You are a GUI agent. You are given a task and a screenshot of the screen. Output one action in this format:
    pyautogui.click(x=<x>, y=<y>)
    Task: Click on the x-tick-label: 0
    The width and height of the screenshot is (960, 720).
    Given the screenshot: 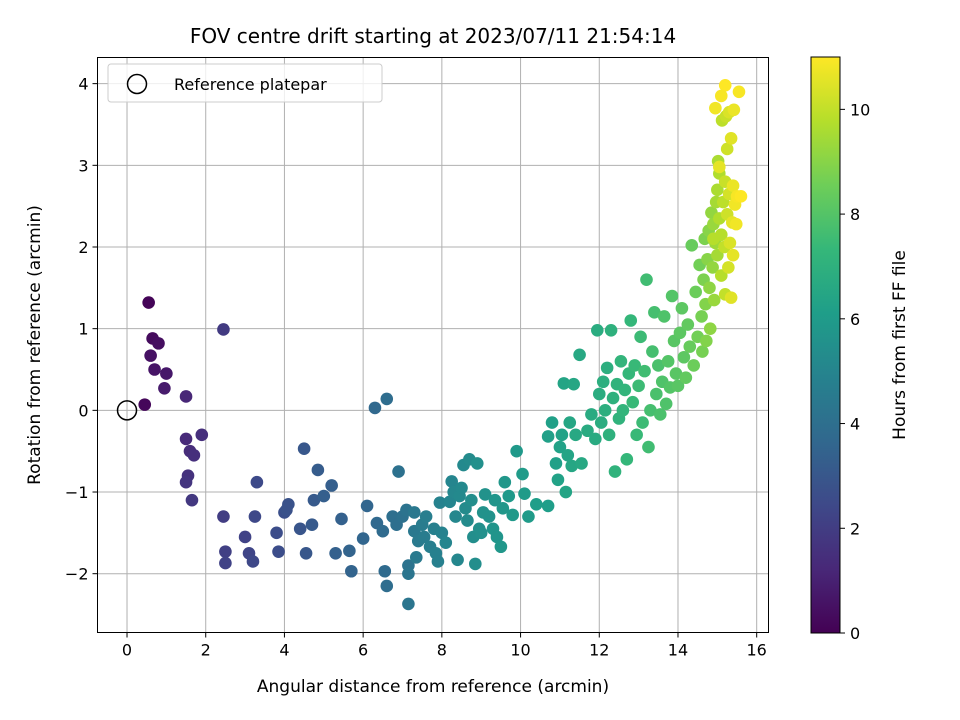 What is the action you would take?
    pyautogui.click(x=127, y=650)
    